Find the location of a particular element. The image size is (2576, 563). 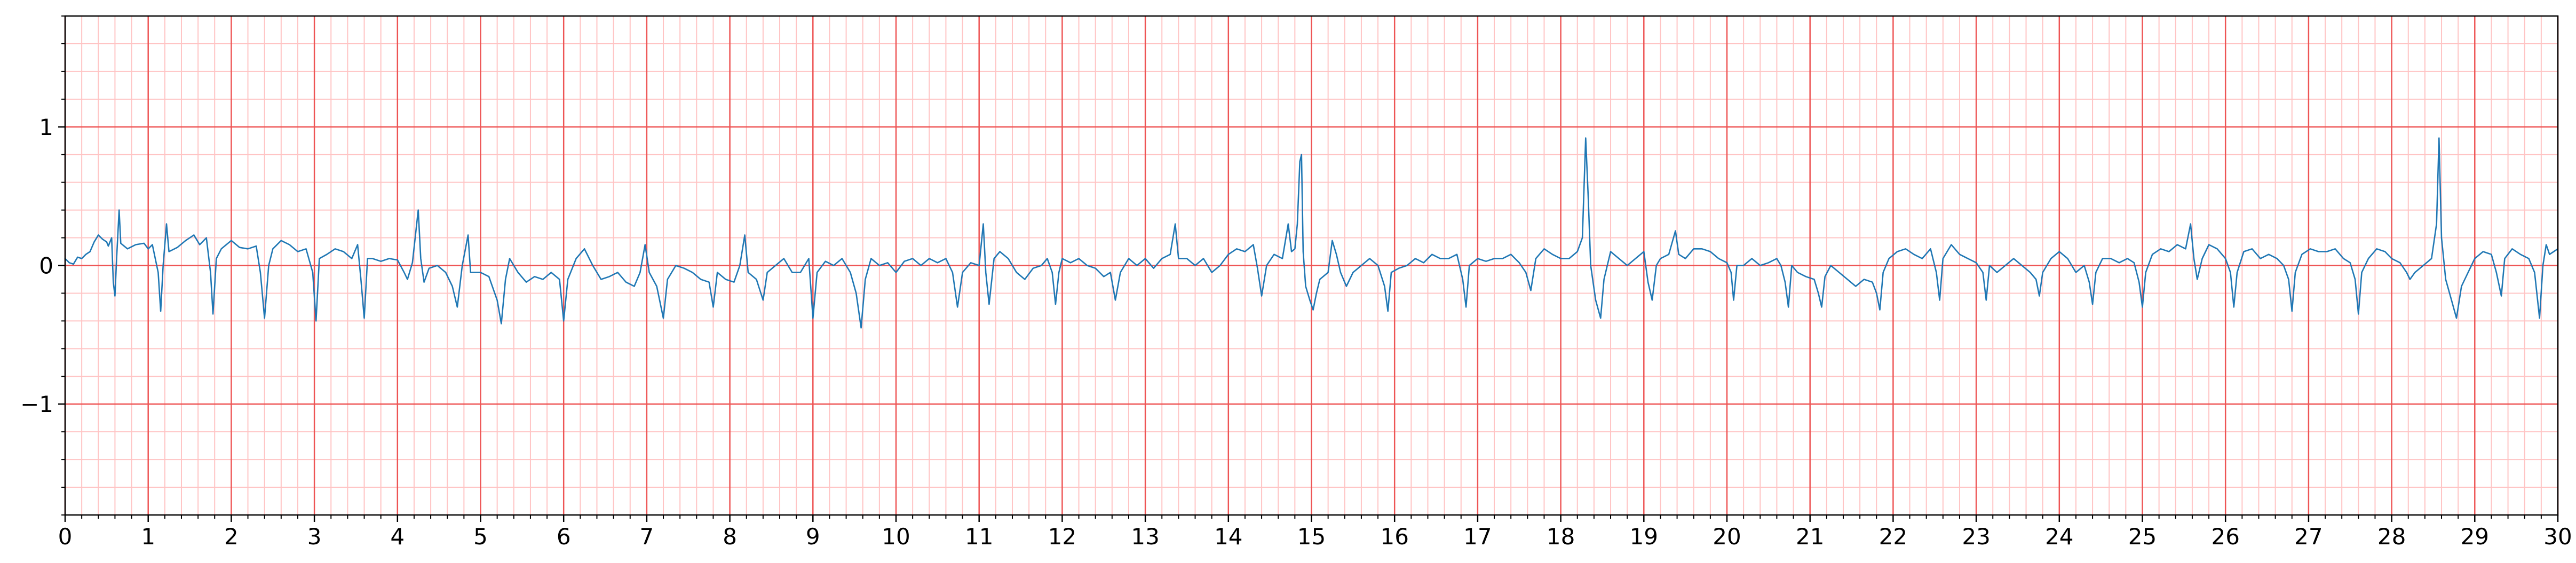

x-tick-label: 7 is located at coordinates (647, 537).